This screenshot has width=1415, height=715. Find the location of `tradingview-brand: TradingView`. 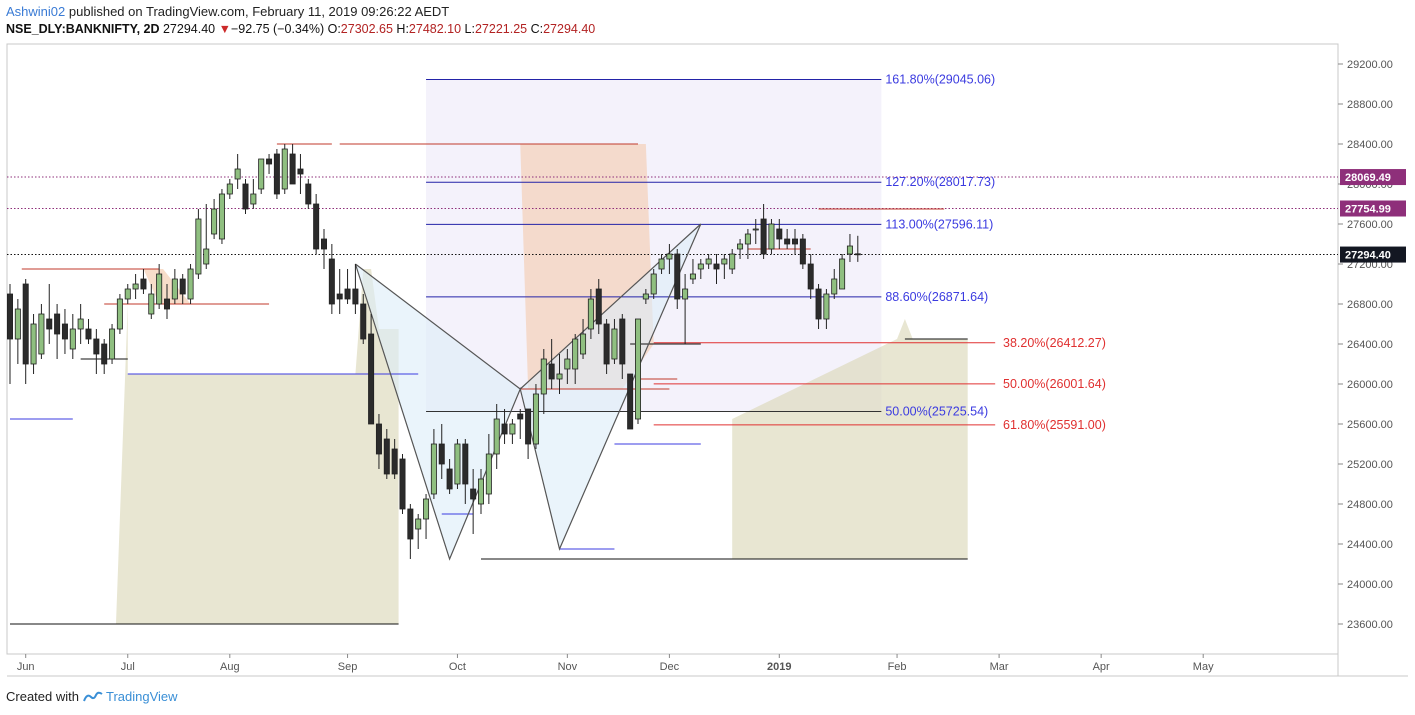

tradingview-brand: TradingView is located at coordinates (141, 696).